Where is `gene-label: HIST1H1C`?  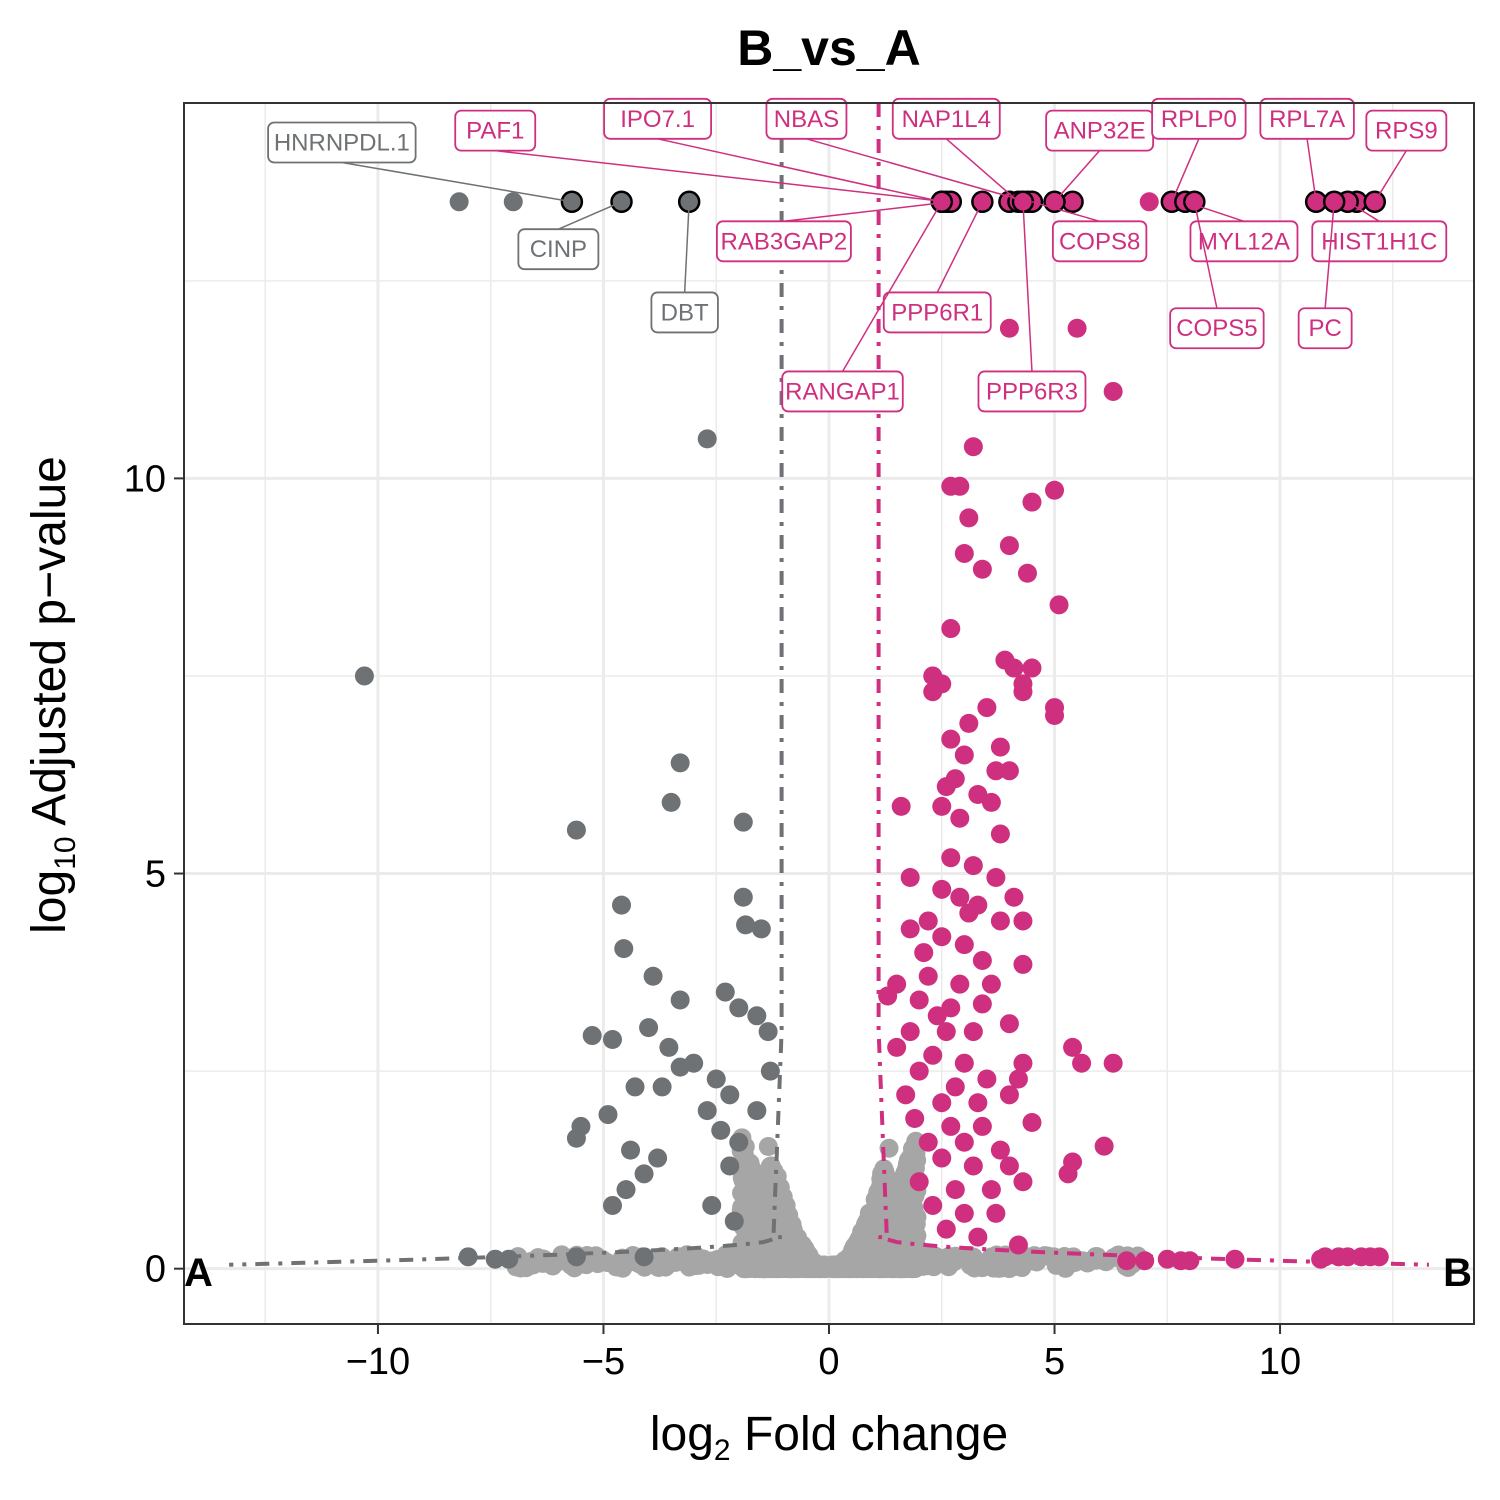 gene-label: HIST1H1C is located at coordinates (1379, 241).